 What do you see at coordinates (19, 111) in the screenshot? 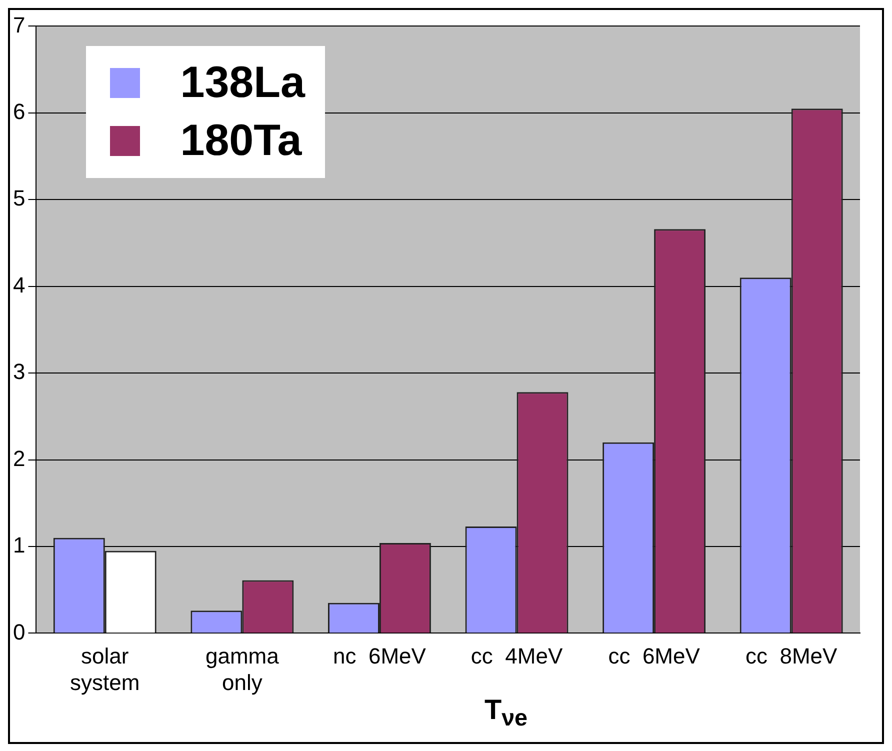
I see `y-tick-label: 6` at bounding box center [19, 111].